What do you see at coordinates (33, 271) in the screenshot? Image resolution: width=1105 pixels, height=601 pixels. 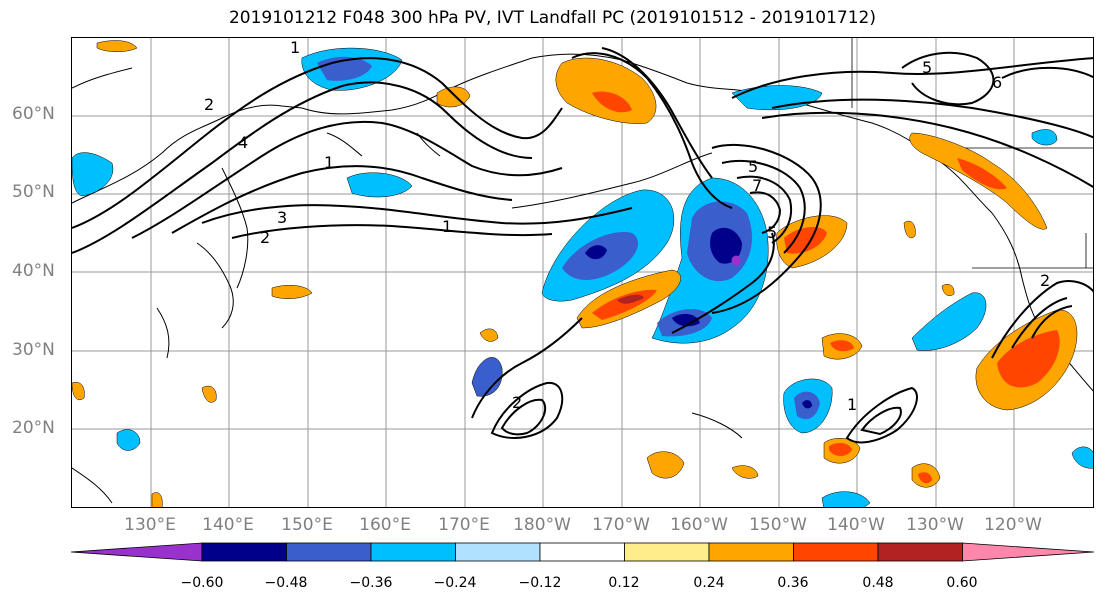 I see `lat-label-40n: 40°N` at bounding box center [33, 271].